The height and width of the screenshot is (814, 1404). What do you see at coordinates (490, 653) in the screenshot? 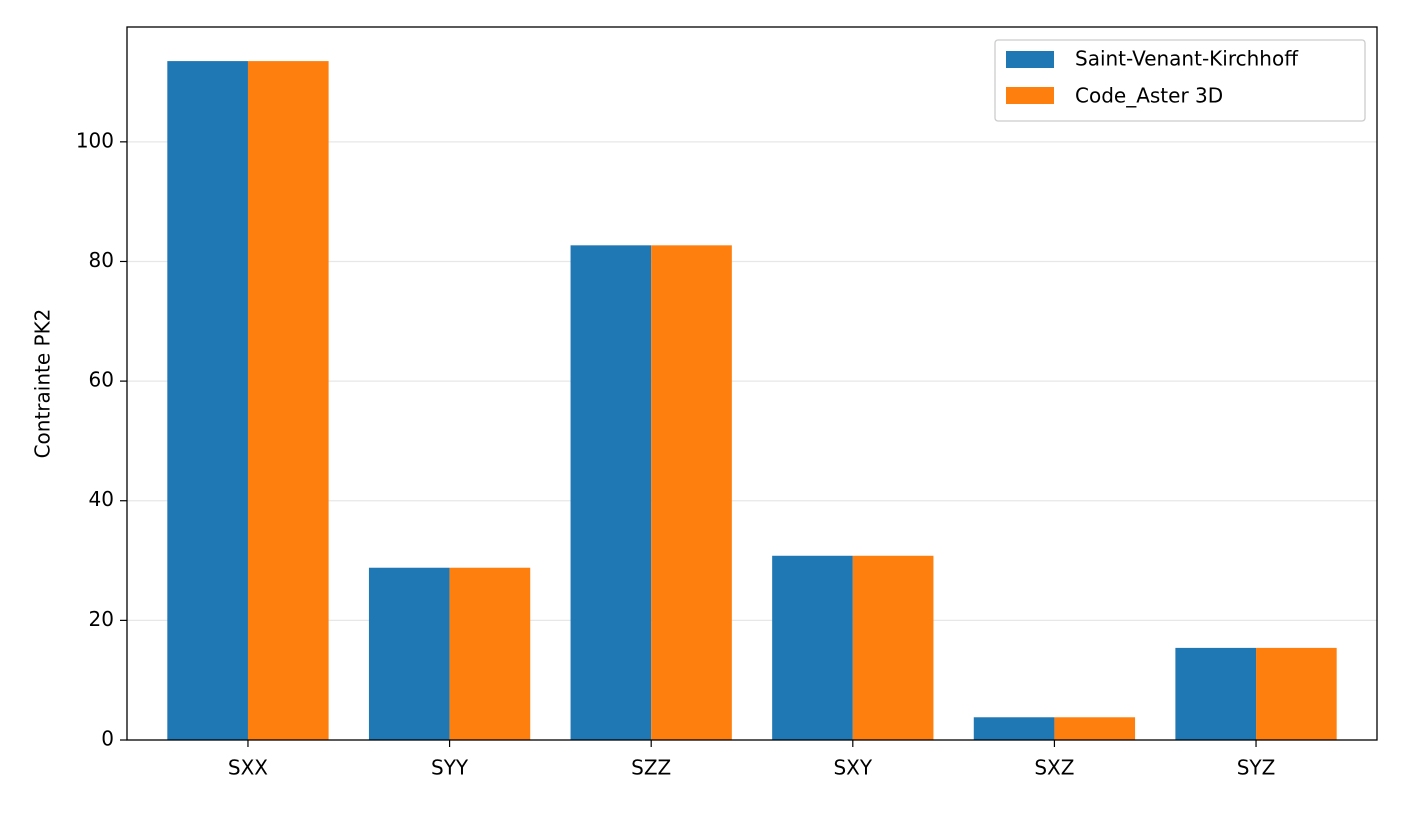
I see `bar-code-aster-3d-syy` at bounding box center [490, 653].